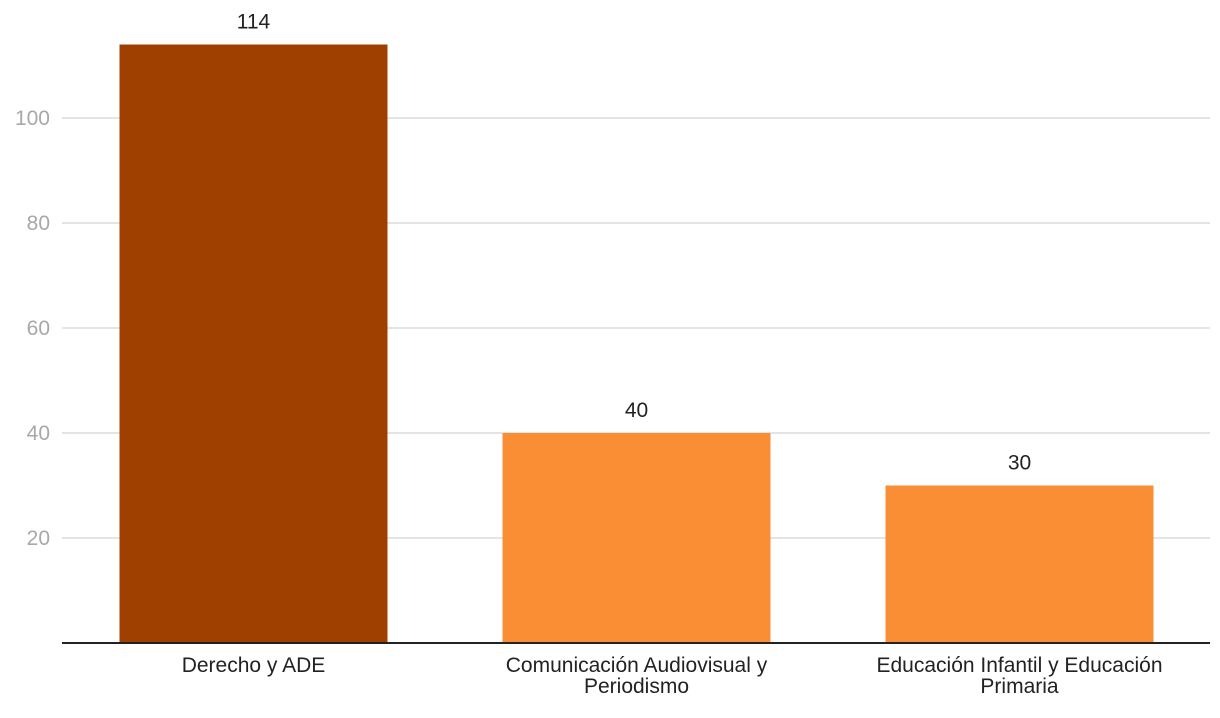 This screenshot has height=718, width=1220. What do you see at coordinates (637, 676) in the screenshot?
I see `x-tick-label: Comunicación Audiovisual y Periodismo` at bounding box center [637, 676].